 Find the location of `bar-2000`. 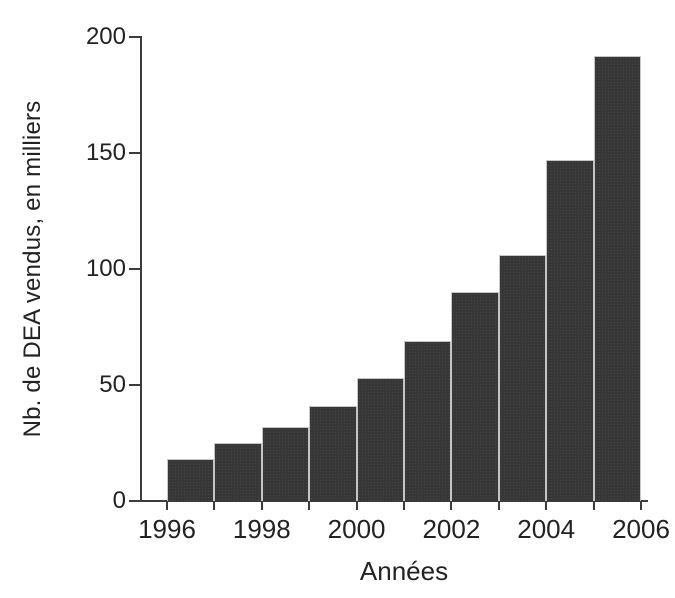

bar-2000 is located at coordinates (380, 439).